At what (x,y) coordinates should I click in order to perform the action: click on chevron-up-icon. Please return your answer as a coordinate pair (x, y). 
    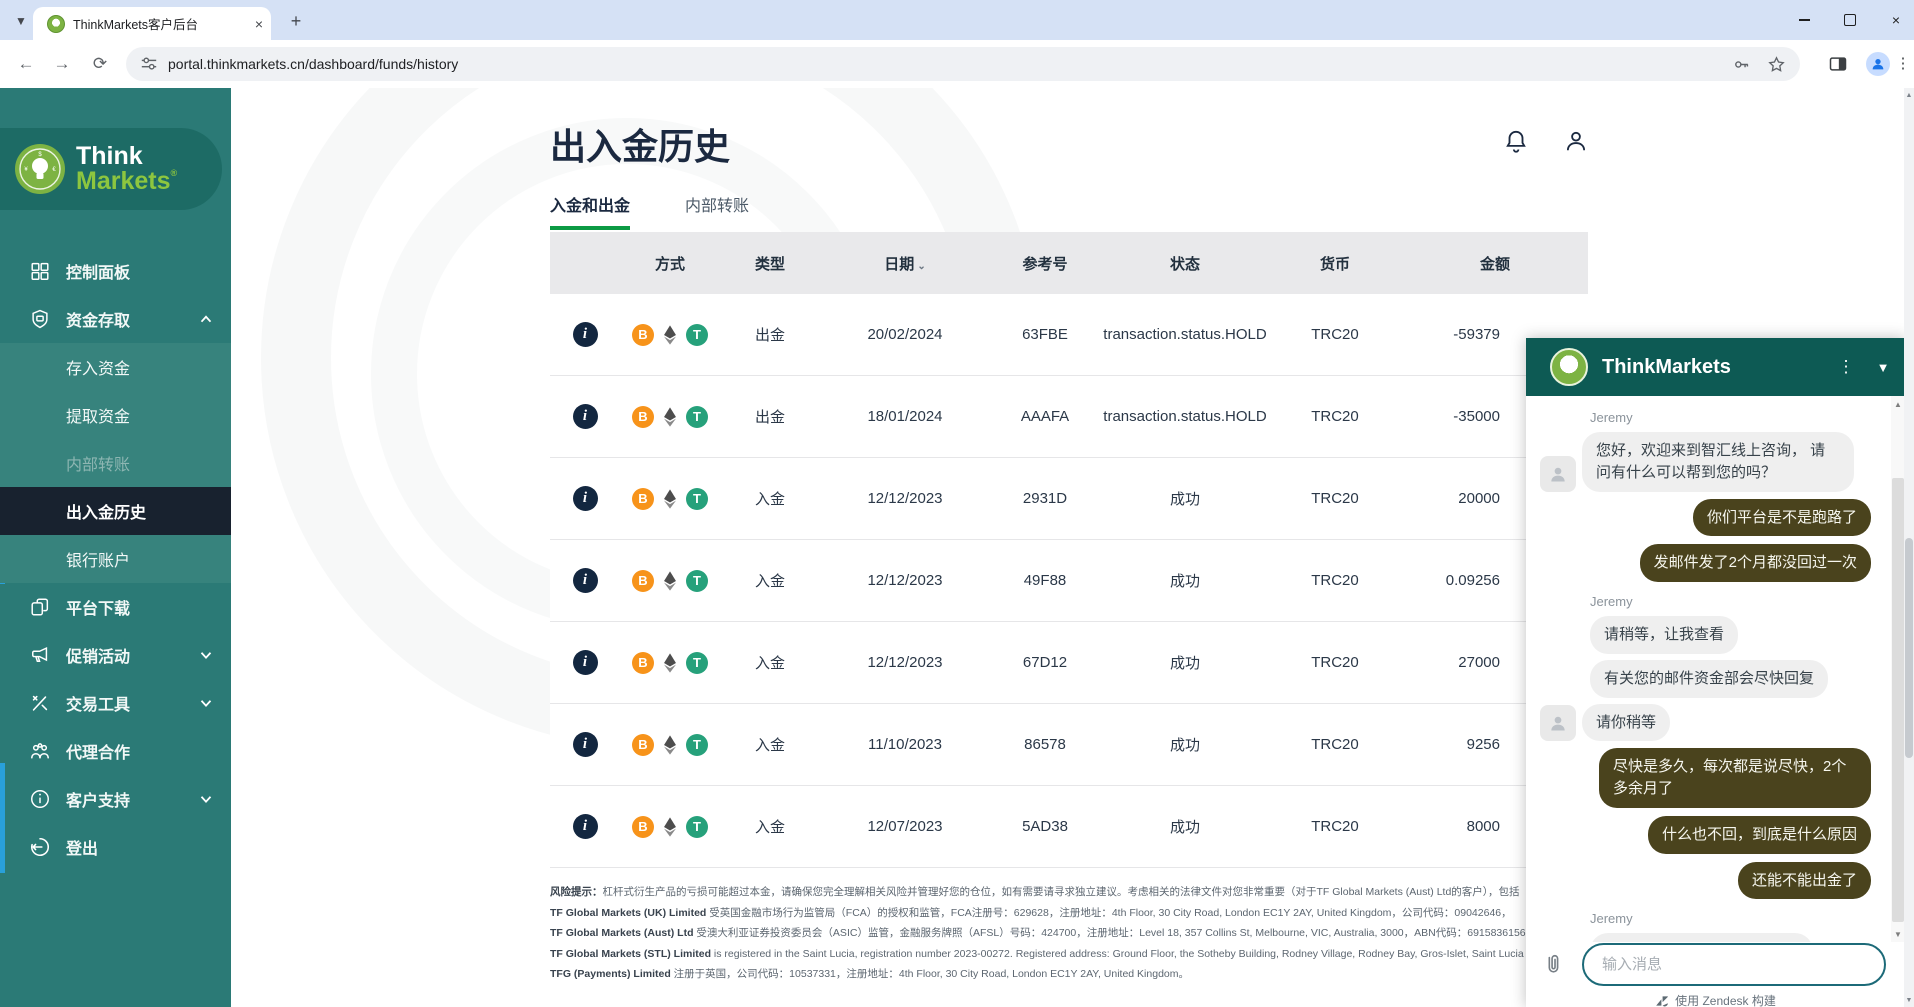
    Looking at the image, I should click on (206, 319).